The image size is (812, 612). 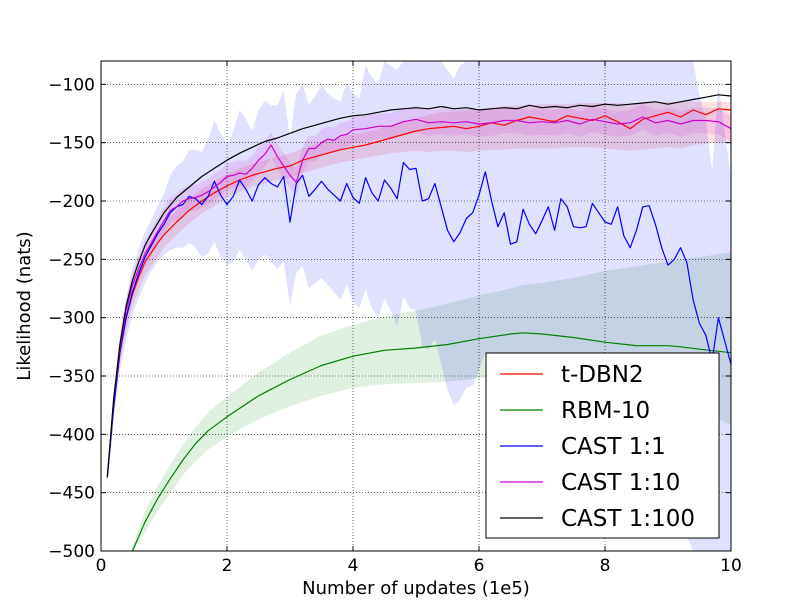 I want to click on y-tick-label-5: −350, so click(x=71, y=377).